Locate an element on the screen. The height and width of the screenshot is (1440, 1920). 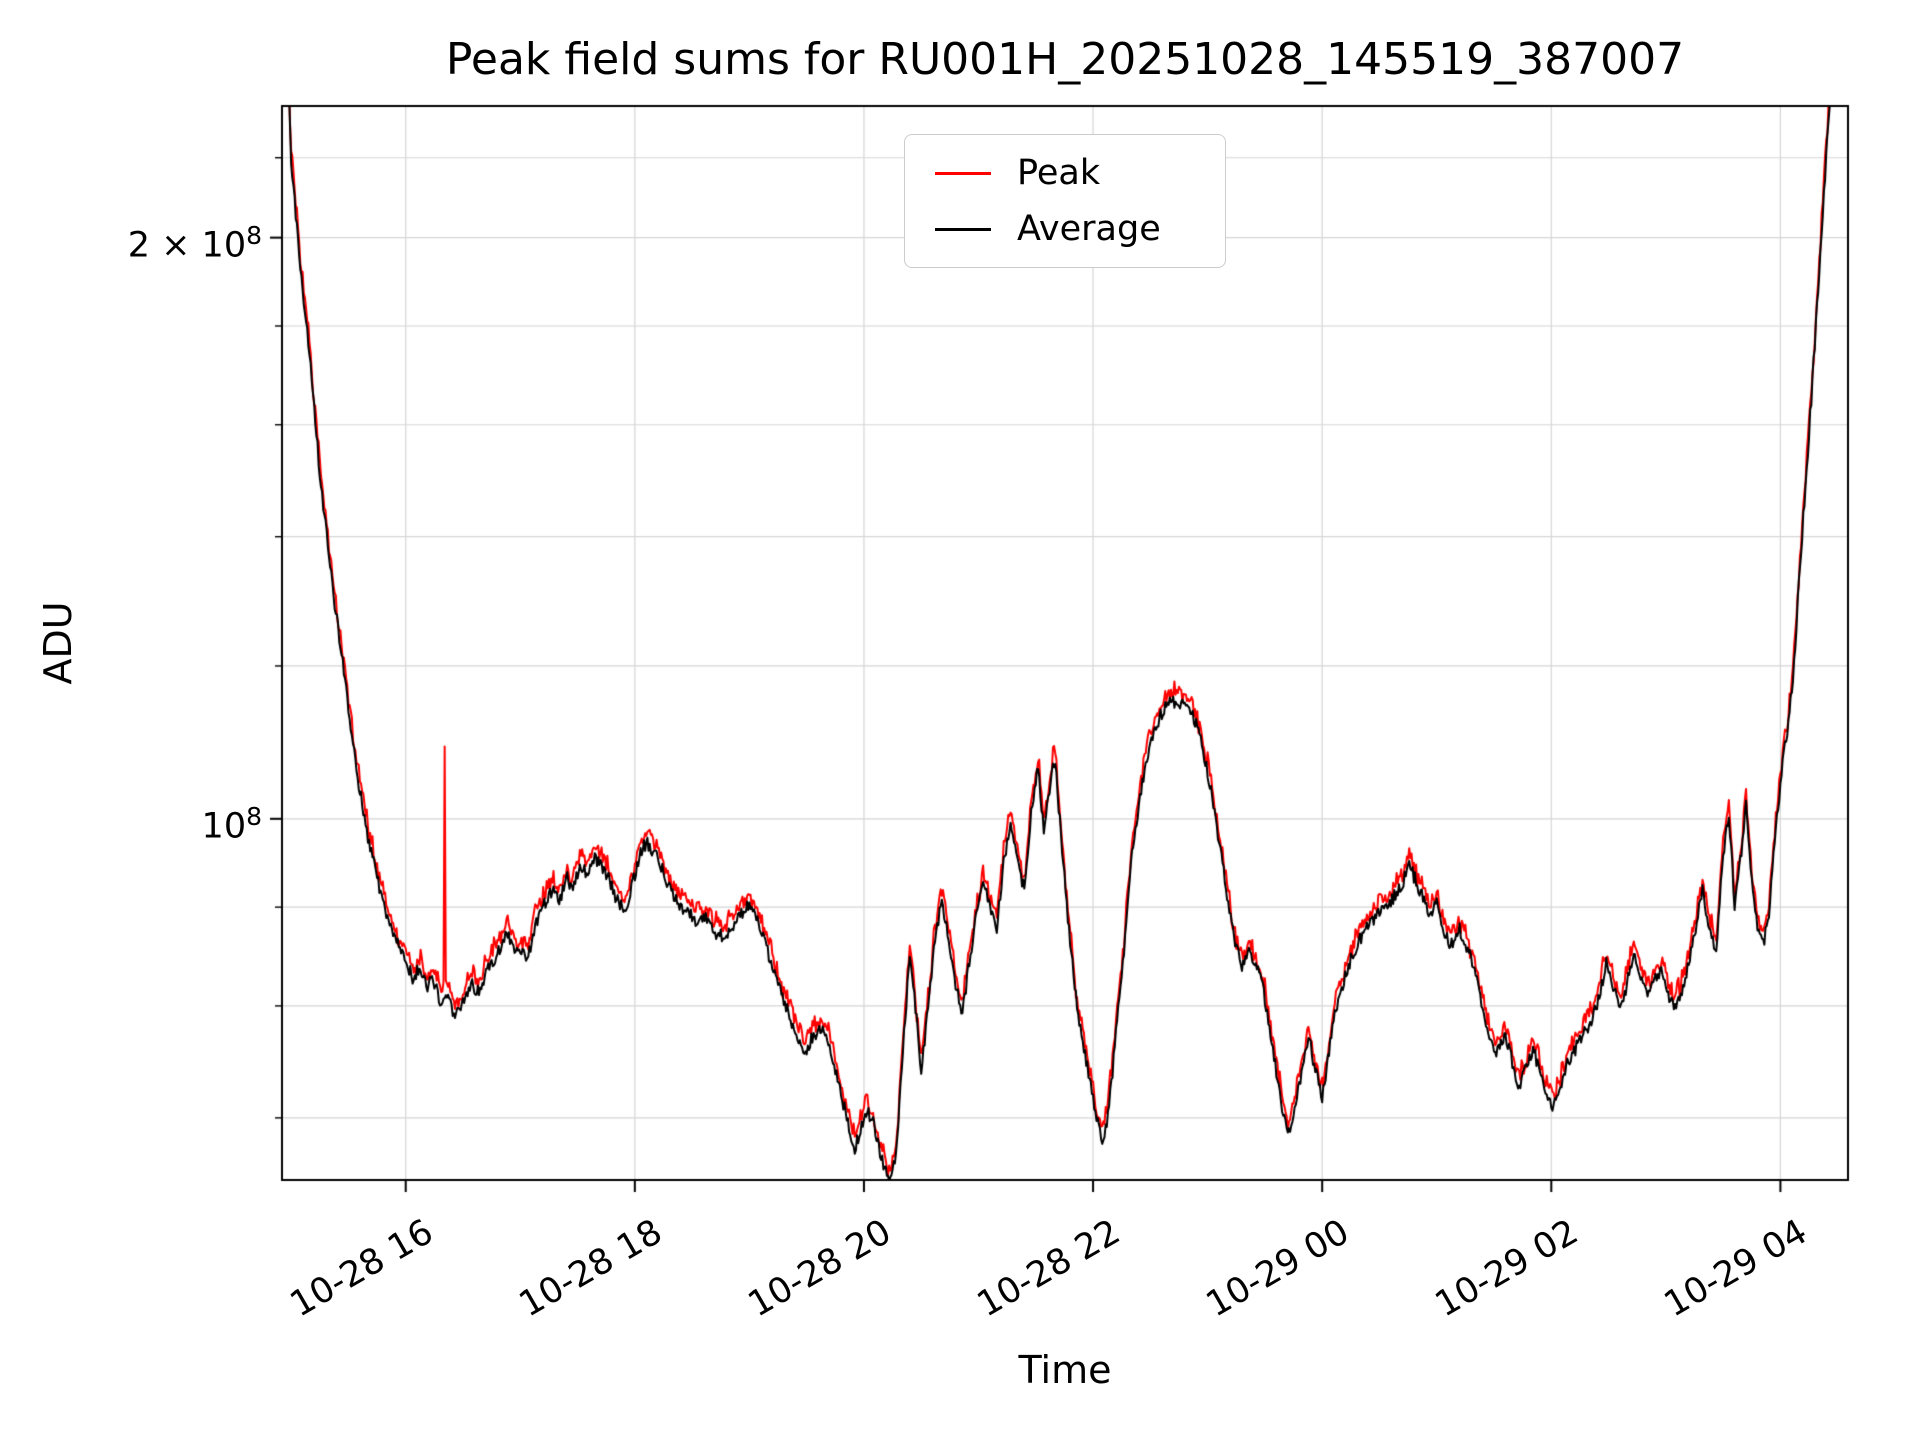
y-axis-label: ADU is located at coordinates (58, 643).